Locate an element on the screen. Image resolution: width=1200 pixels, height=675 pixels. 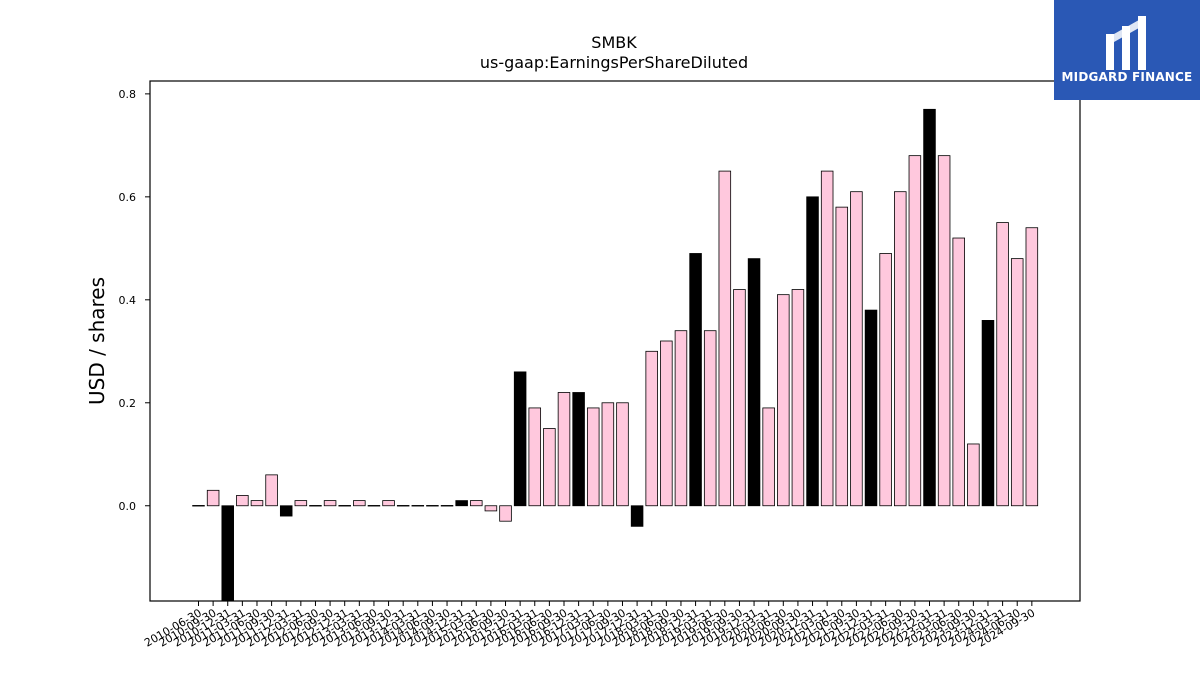
y-tick-label: 0.8 is located at coordinates (128, 94).